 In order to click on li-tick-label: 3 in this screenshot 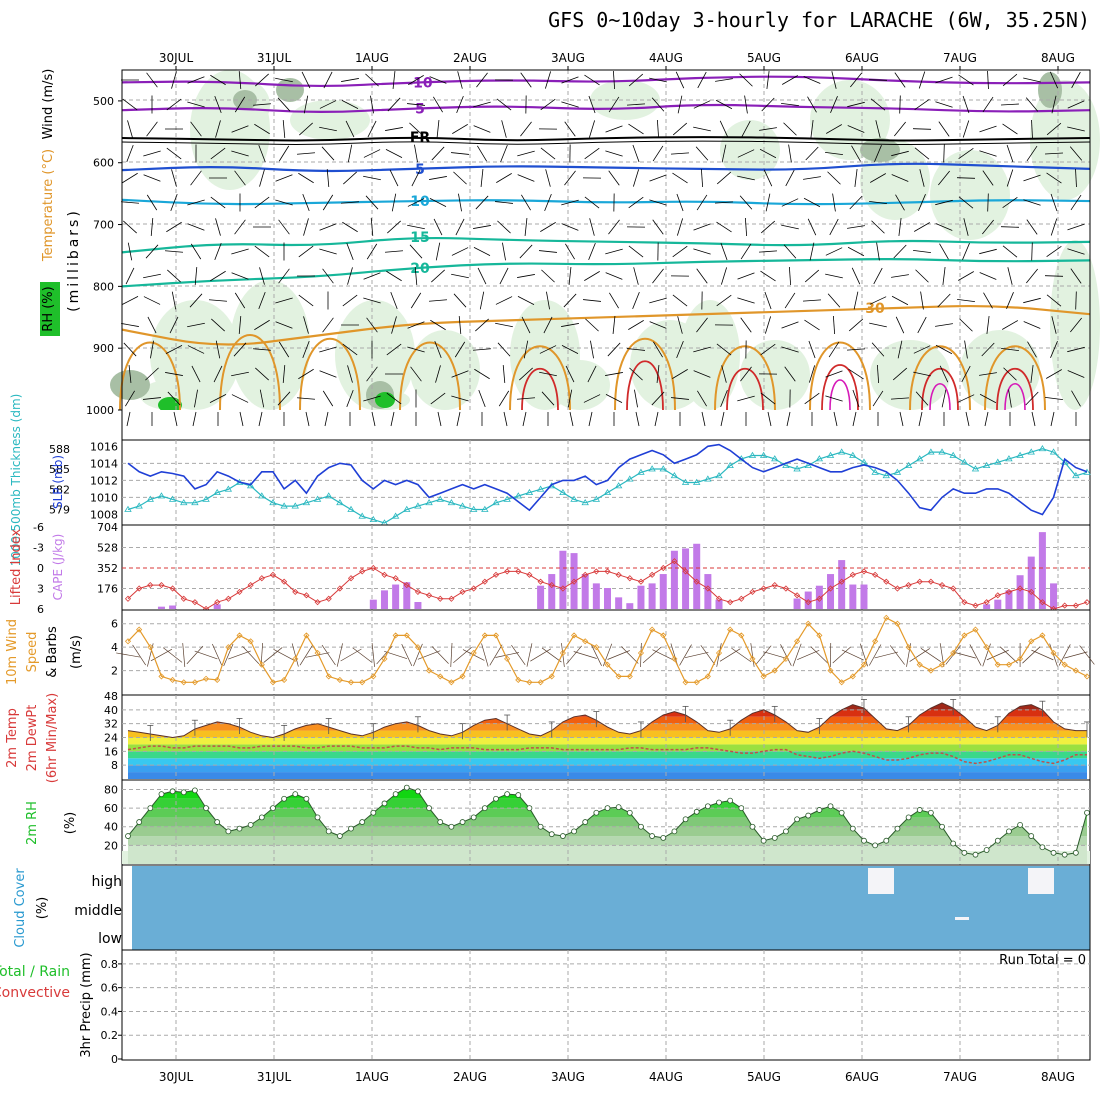, I will do `click(40, 589)`.